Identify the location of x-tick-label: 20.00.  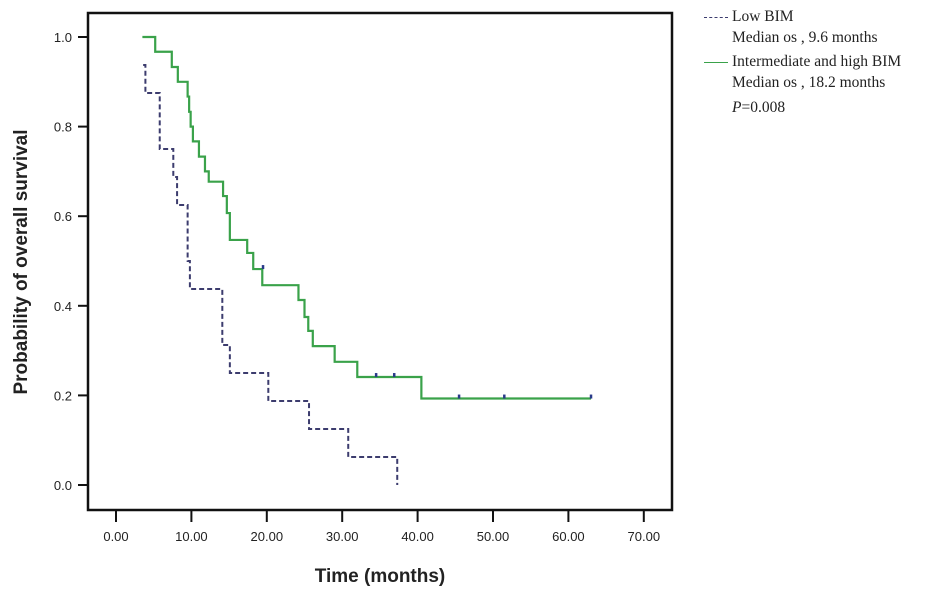
(267, 536).